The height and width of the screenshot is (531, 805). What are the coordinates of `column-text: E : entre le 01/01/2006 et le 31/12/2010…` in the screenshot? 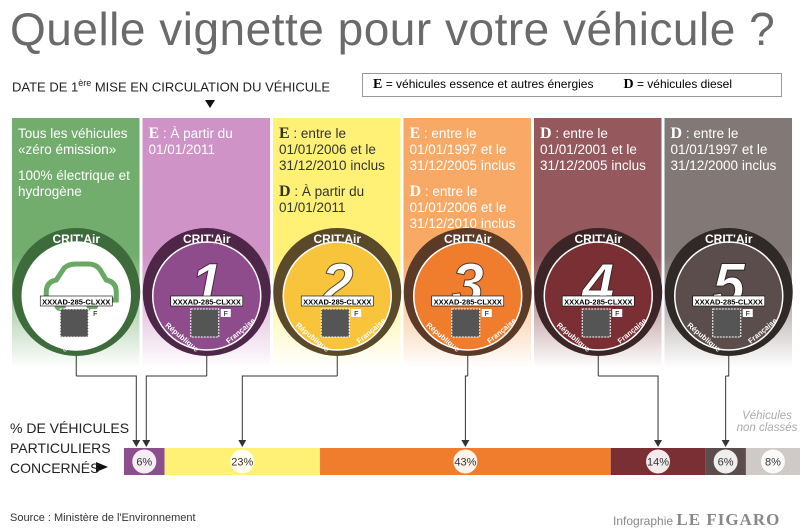 It's located at (337, 172).